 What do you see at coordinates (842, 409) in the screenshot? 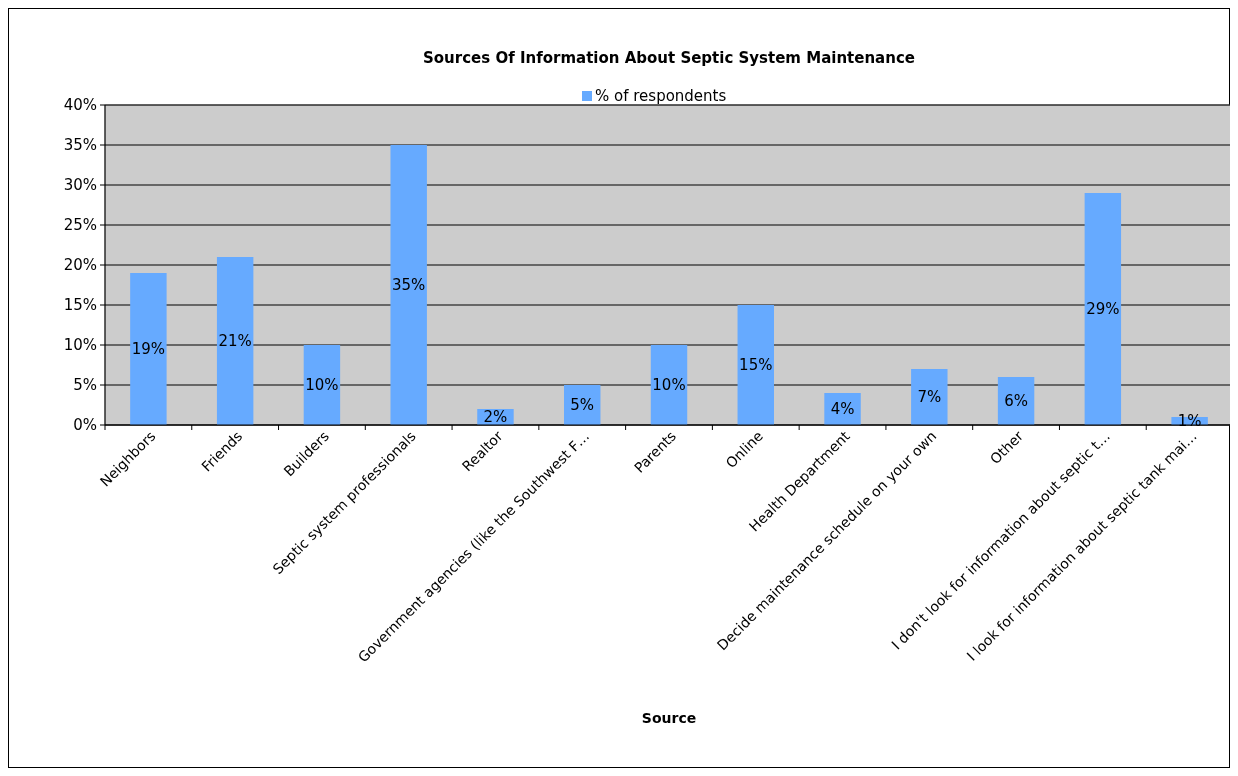
I see `data-label: 4%` at bounding box center [842, 409].